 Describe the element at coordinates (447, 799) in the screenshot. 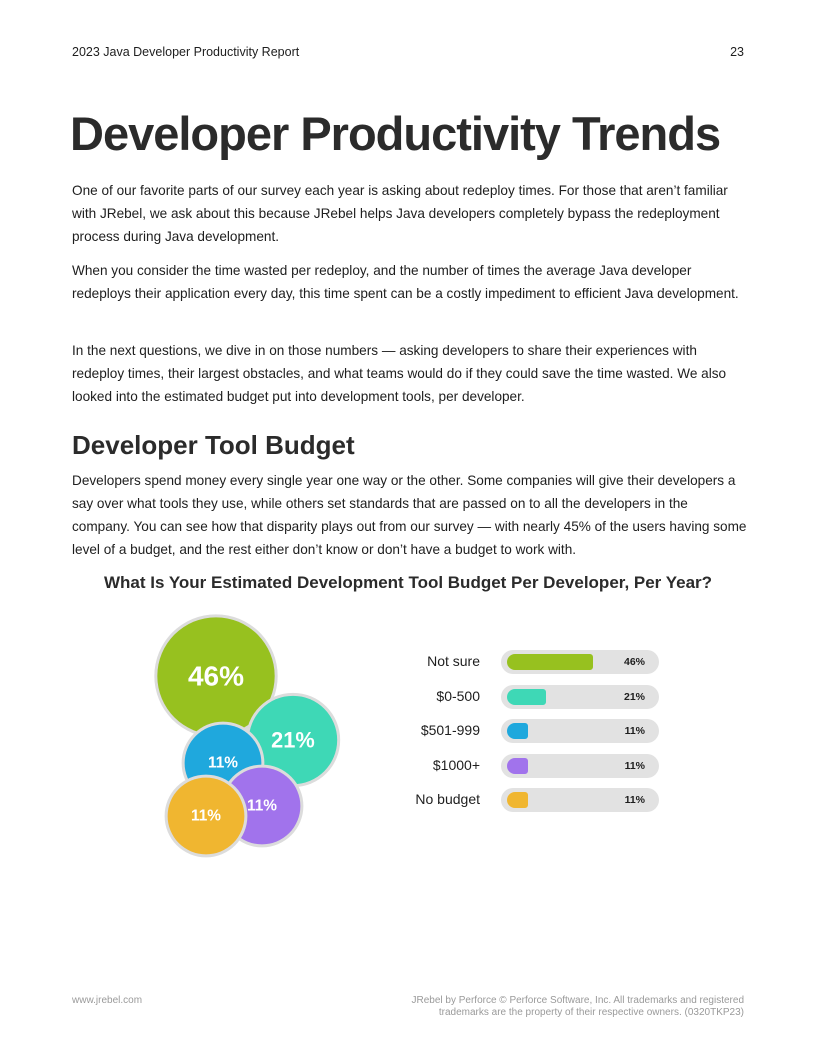

I see `bar-label: No budget` at that location.